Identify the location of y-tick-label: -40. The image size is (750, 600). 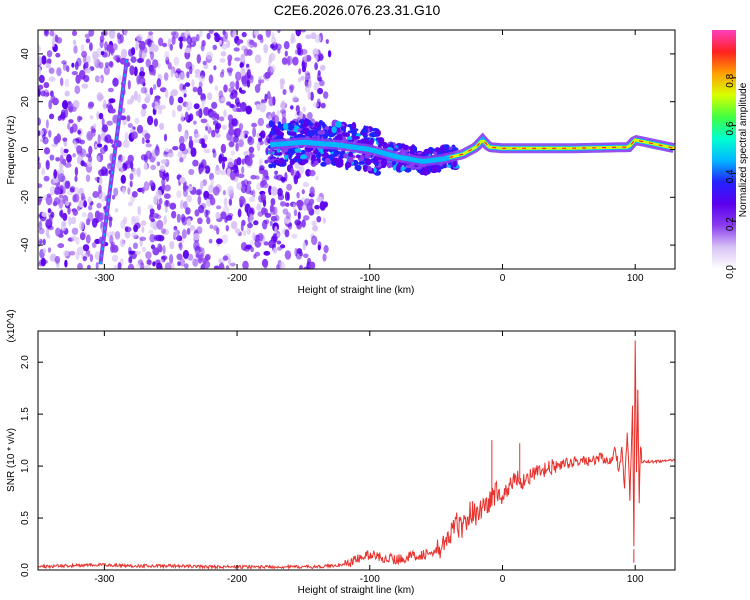
(25, 244).